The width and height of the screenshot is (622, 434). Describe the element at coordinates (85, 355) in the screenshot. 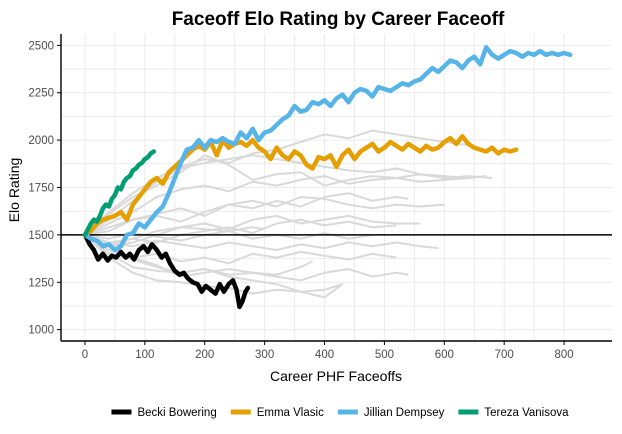

I see `x-tick-label: 0` at that location.